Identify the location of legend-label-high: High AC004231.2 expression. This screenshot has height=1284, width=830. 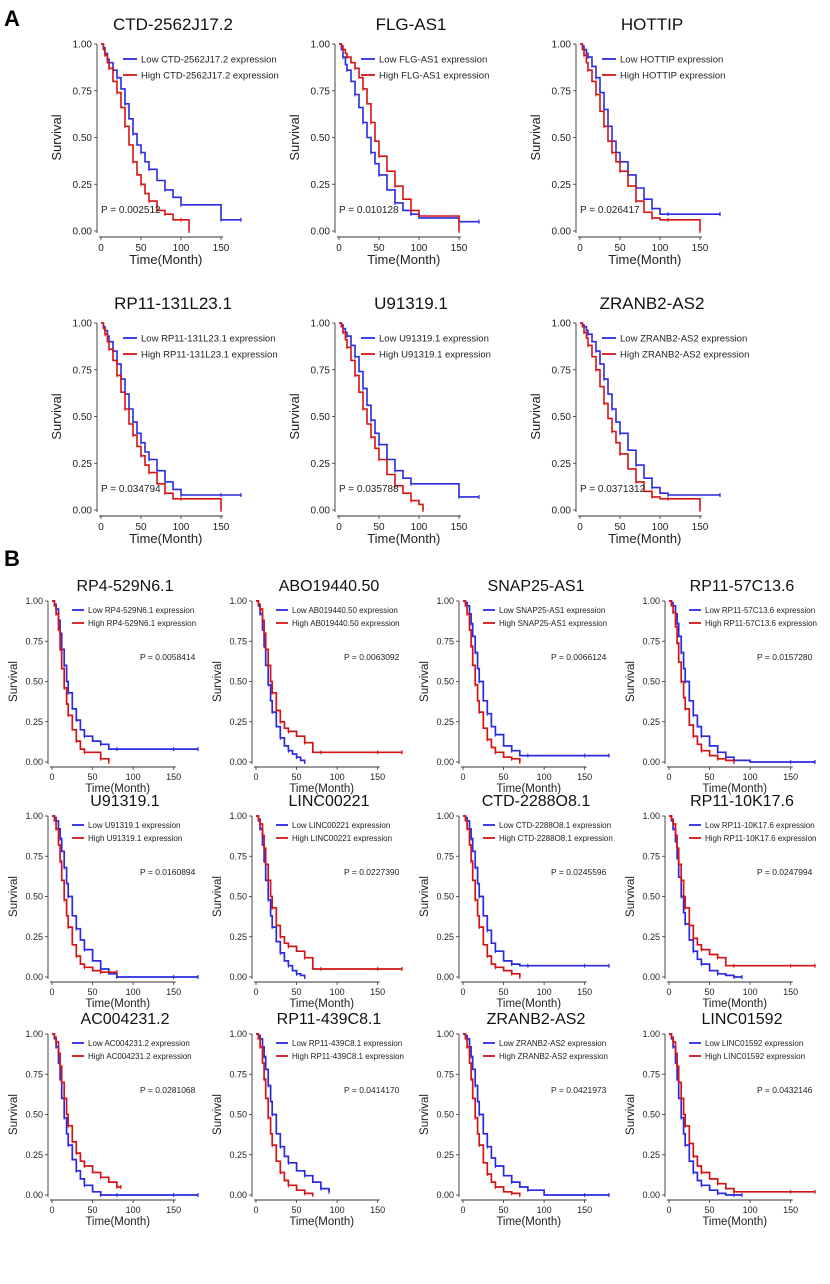
(140, 1056).